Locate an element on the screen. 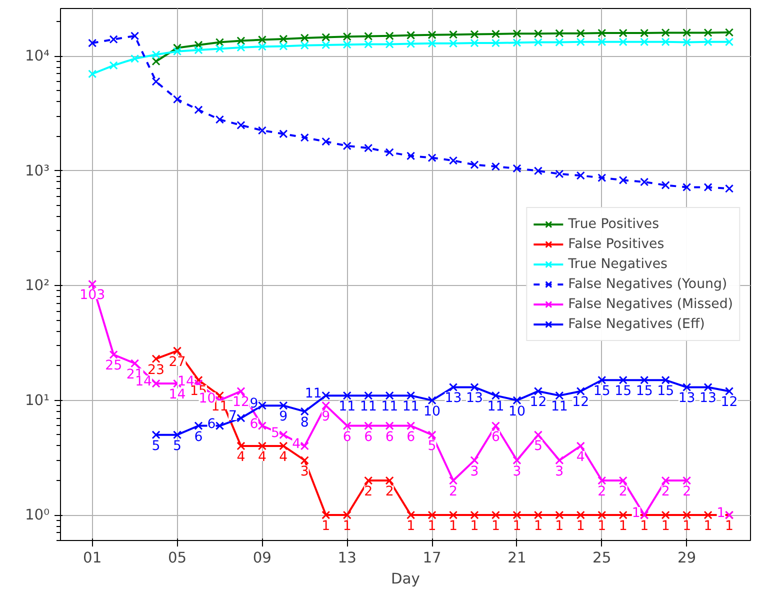 The width and height of the screenshot is (763, 594). x-tick-label: 09 is located at coordinates (262, 558).